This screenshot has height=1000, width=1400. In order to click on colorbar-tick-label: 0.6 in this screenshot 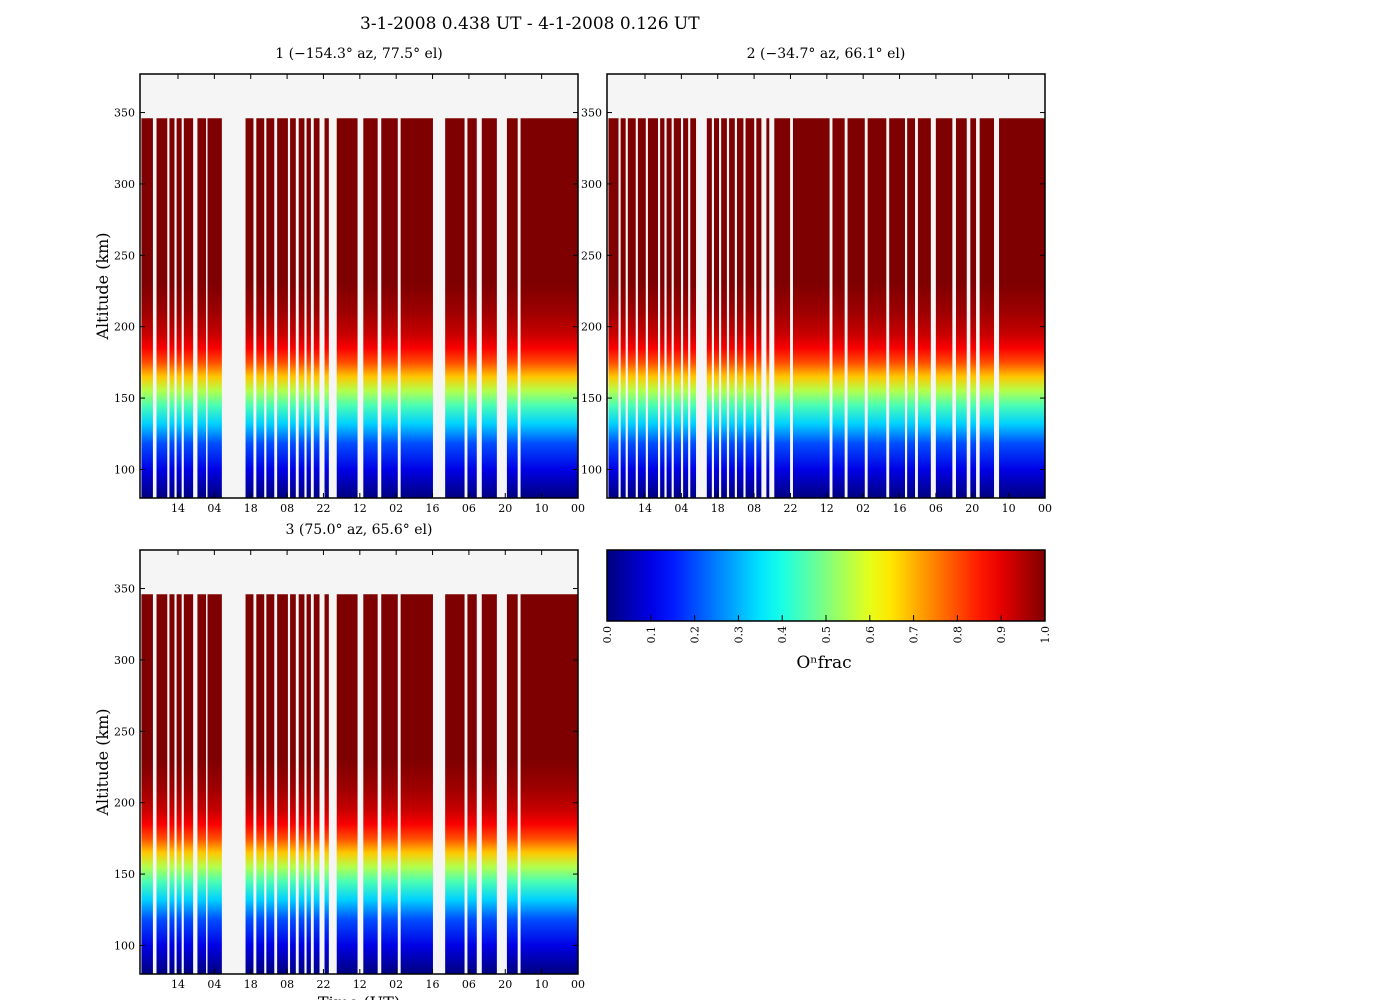, I will do `click(870, 635)`.